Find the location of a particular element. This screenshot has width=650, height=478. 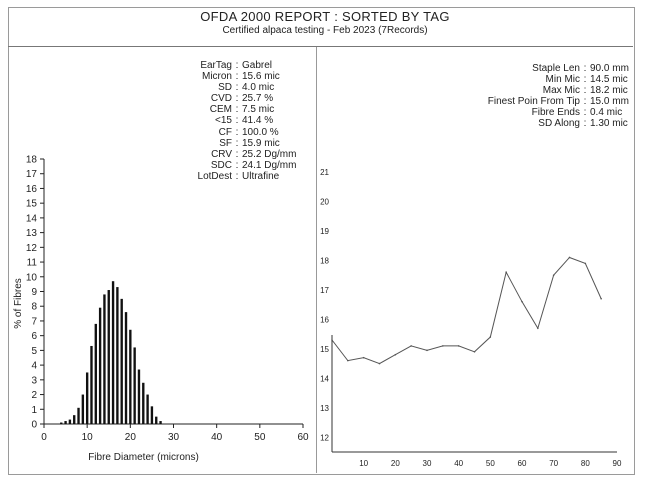

histogram-y-tick-label: 7 is located at coordinates (34, 321).